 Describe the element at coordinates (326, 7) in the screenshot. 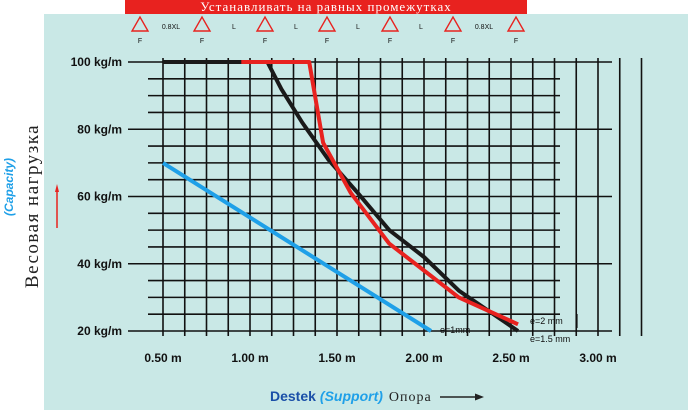

I see `banner-title: Устанавливать на равных промежутках` at that location.